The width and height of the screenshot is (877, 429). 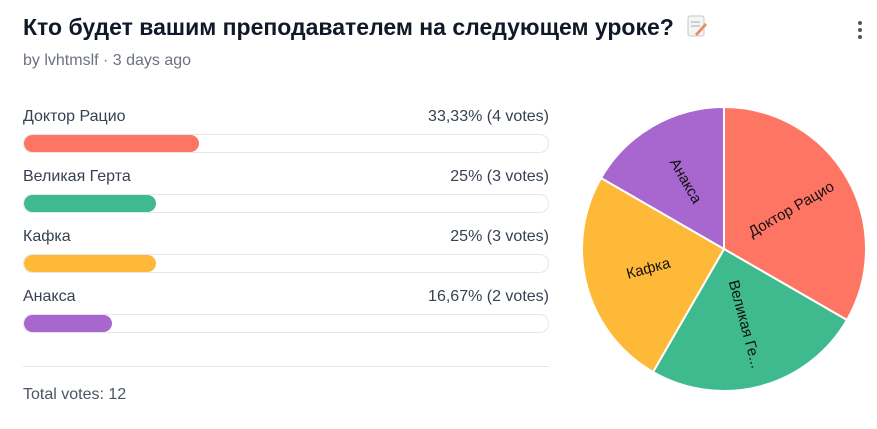 I want to click on menu-button, so click(x=860, y=30).